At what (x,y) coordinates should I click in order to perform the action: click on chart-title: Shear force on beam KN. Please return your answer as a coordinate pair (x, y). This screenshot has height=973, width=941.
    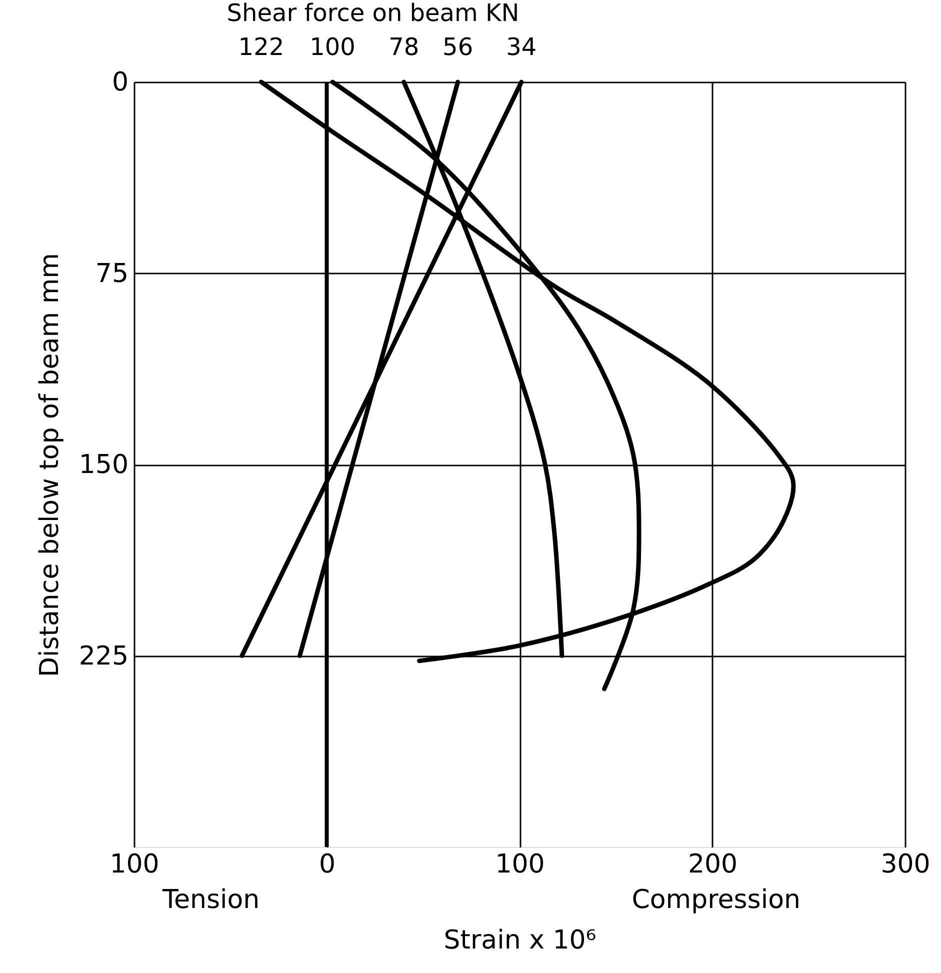
    Looking at the image, I should click on (373, 13).